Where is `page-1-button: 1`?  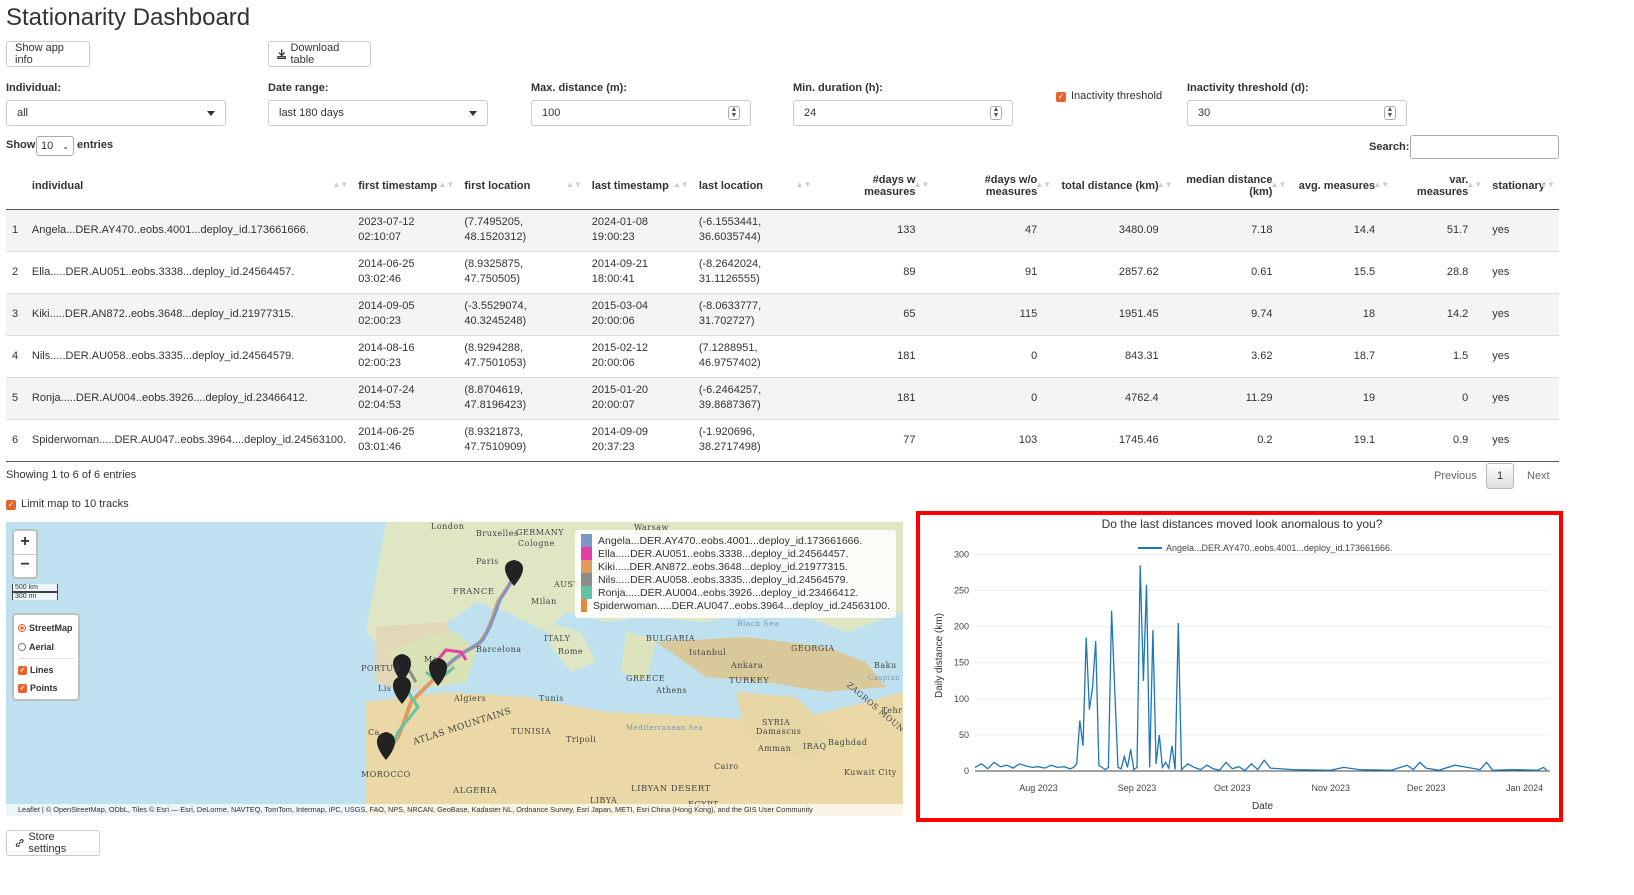 page-1-button: 1 is located at coordinates (1500, 476).